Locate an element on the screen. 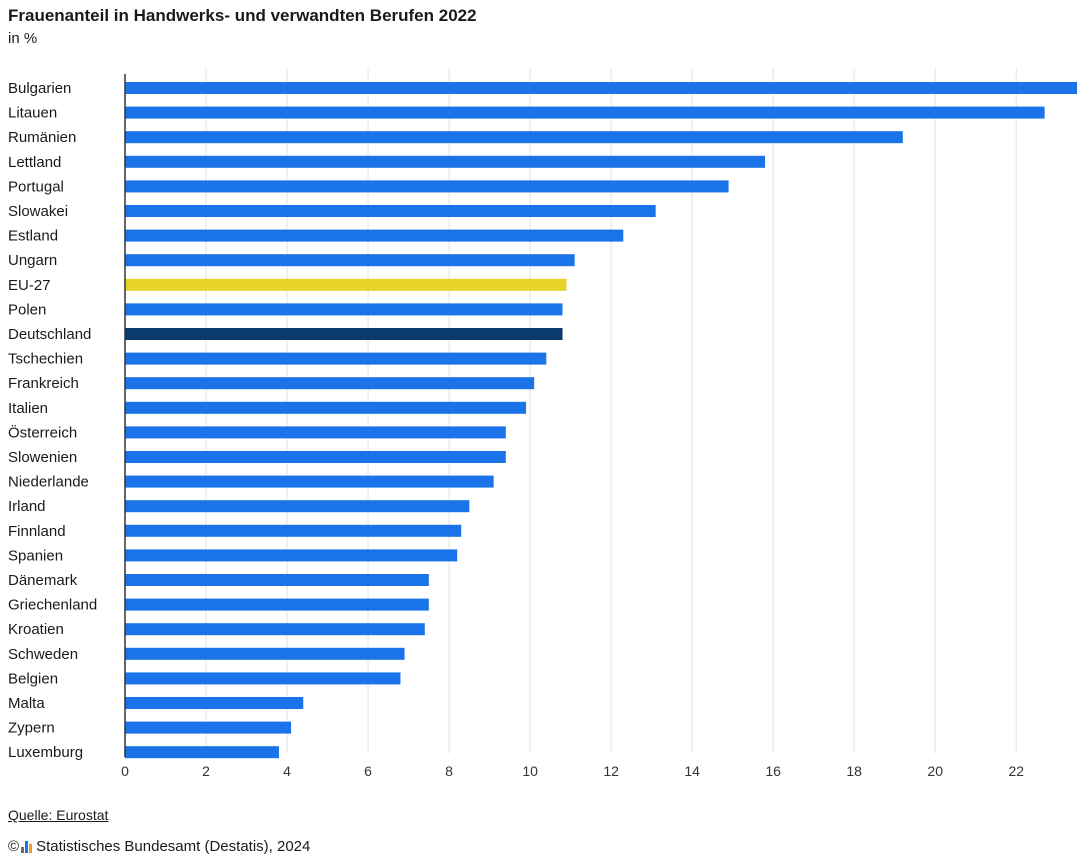 Image resolution: width=1080 pixels, height=861 pixels. x-tick-label: 2 is located at coordinates (206, 771).